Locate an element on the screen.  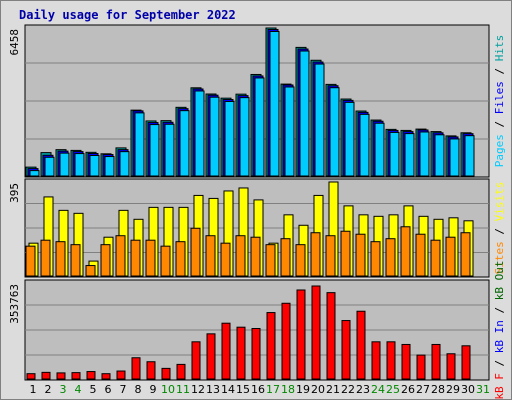
x-tick-day-7: 7 is located at coordinates (123, 389).